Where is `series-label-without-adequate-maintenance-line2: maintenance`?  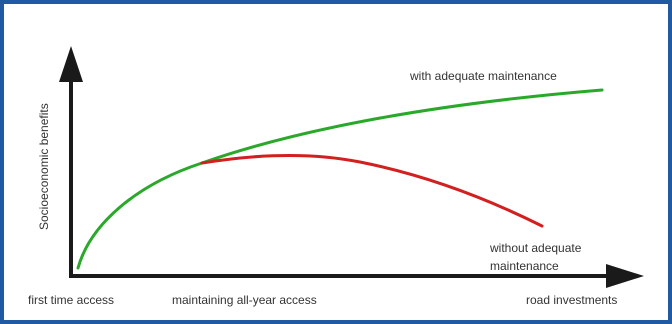 series-label-without-adequate-maintenance-line2: maintenance is located at coordinates (524, 266).